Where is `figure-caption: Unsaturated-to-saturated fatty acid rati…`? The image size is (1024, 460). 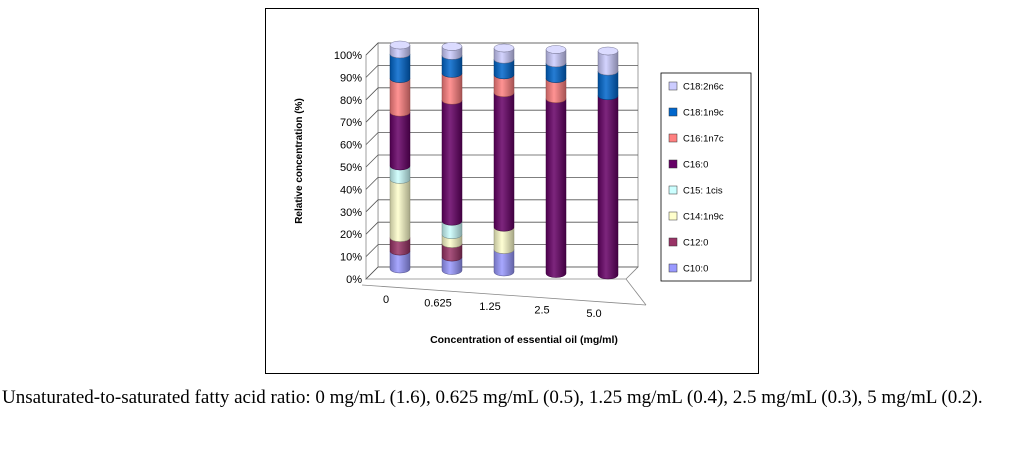
figure-caption: Unsaturated-to-saturated fatty acid rati… is located at coordinates (492, 397).